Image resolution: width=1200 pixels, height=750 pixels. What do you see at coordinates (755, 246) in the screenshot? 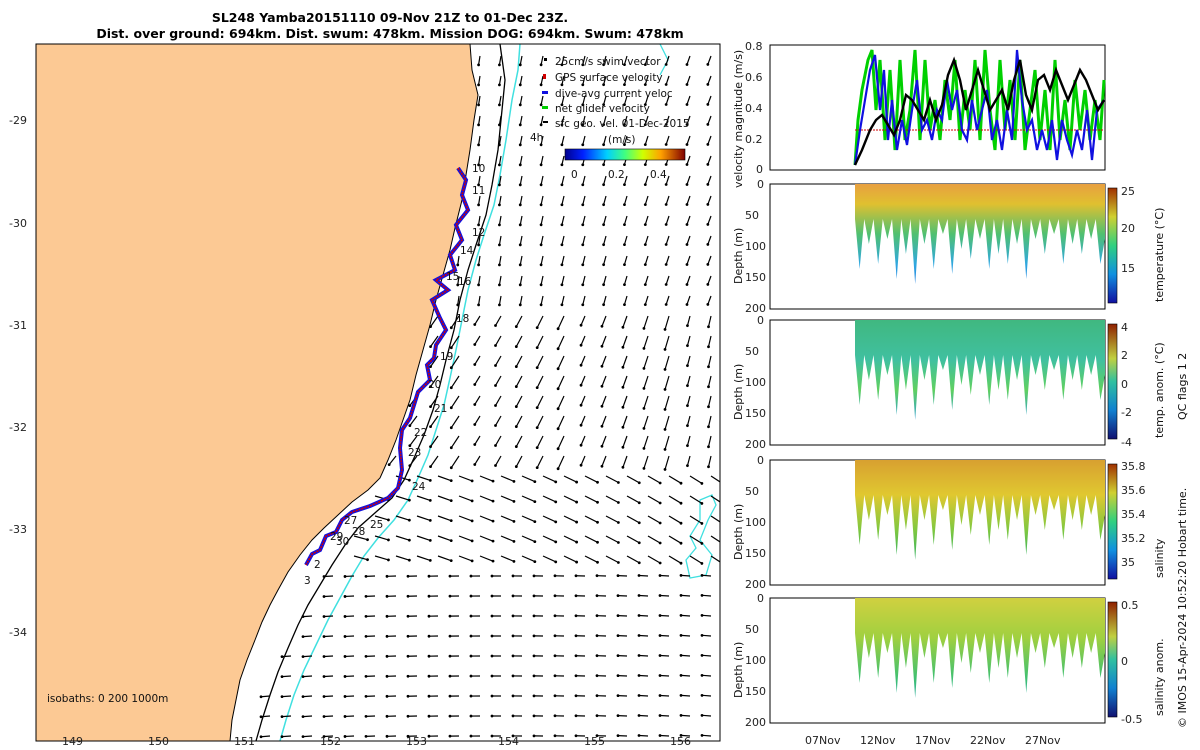
I see `depth-tick: 100` at bounding box center [755, 246].